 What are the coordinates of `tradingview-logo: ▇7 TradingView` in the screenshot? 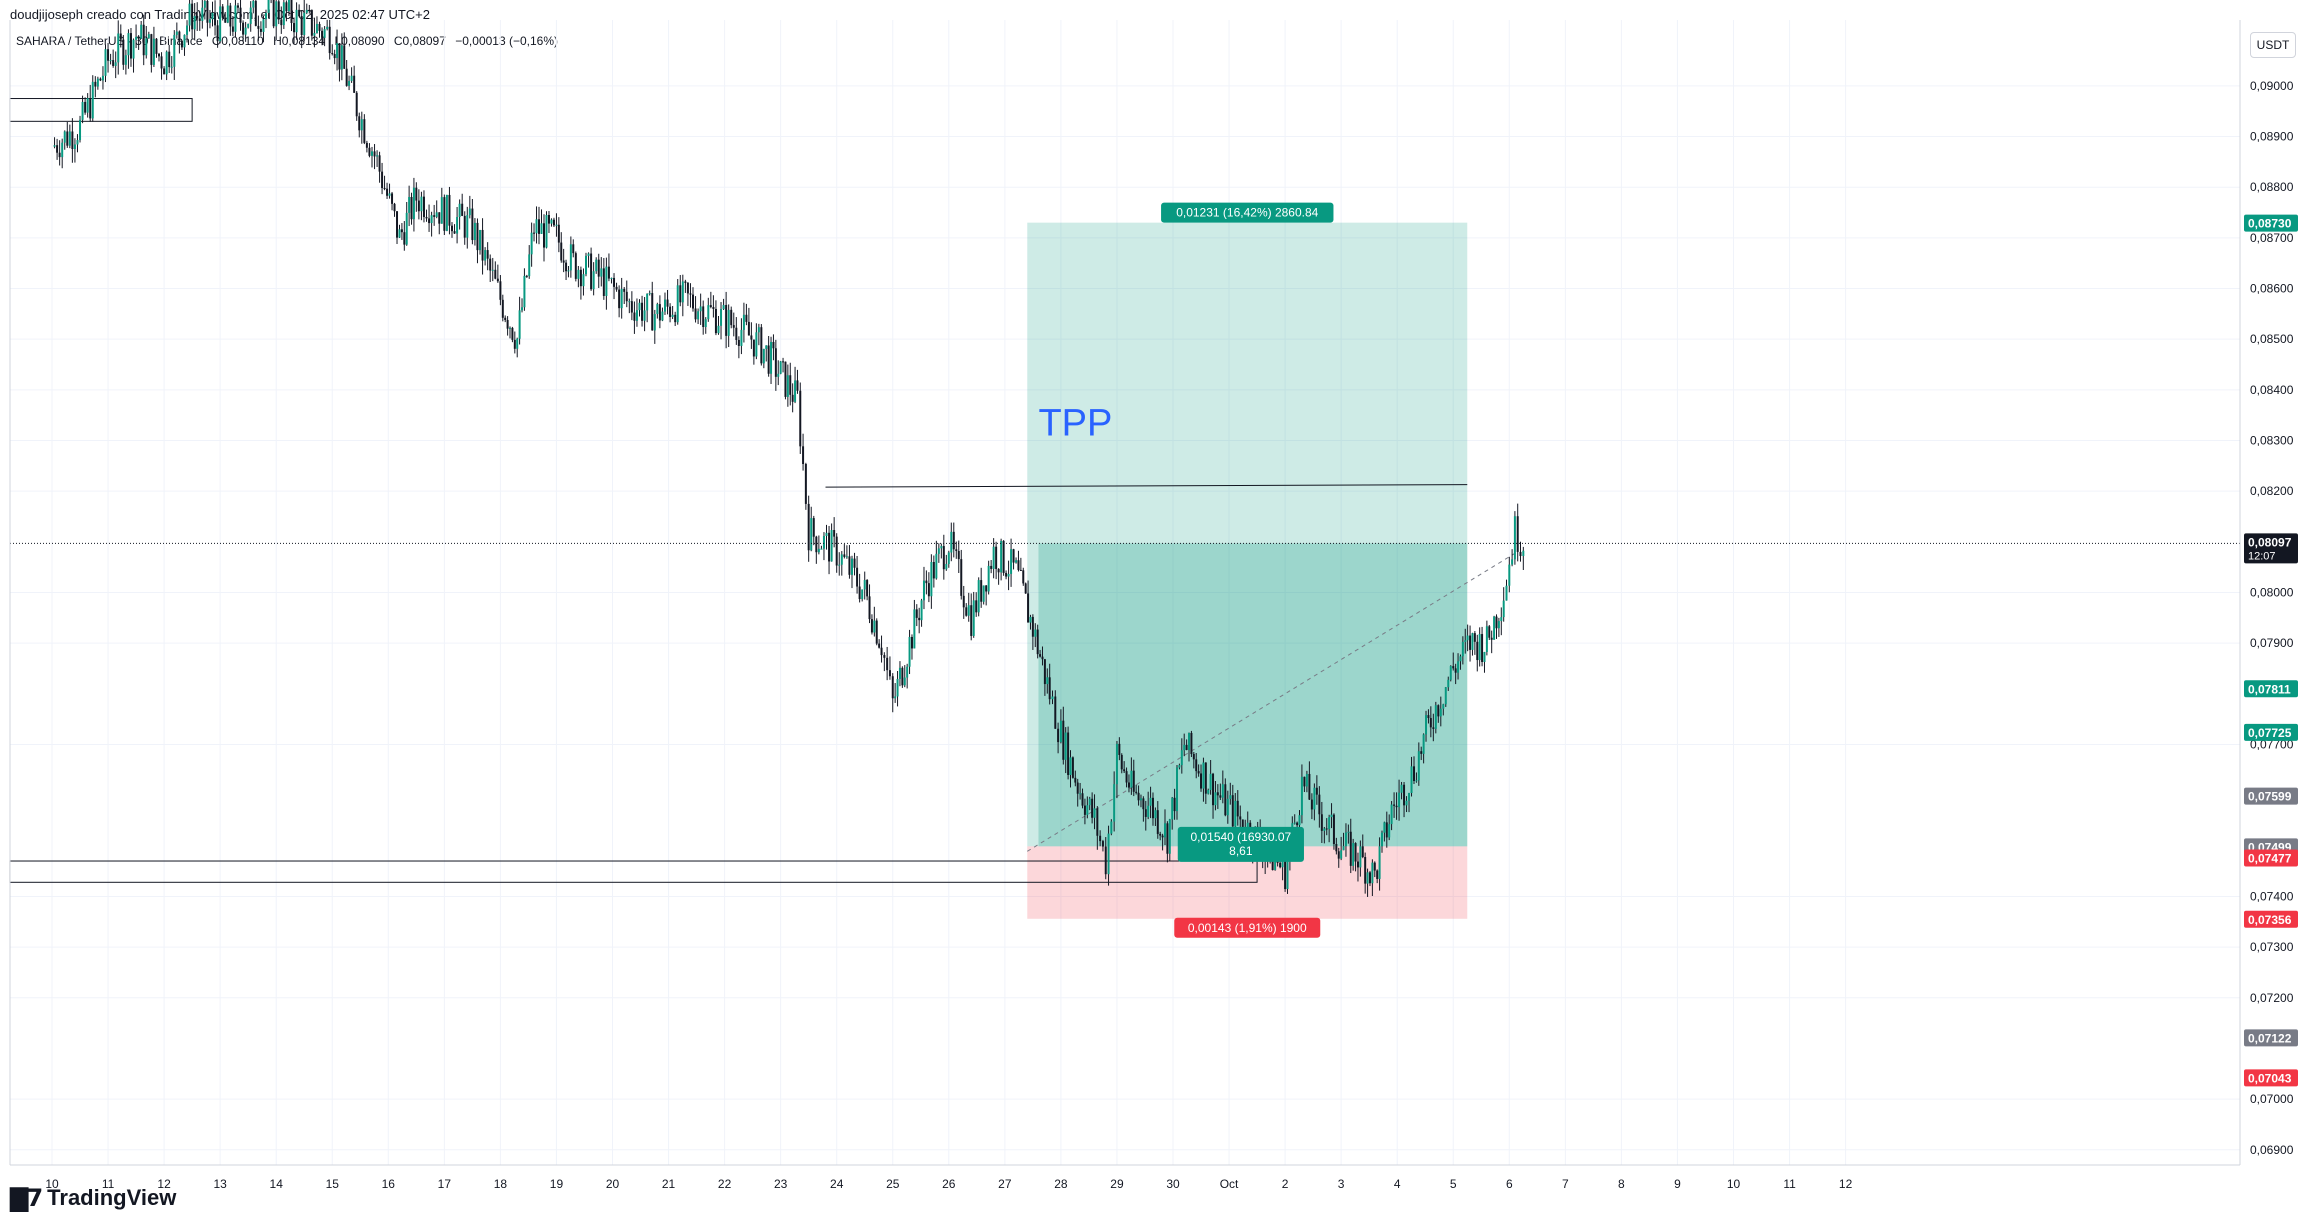 It's located at (93, 1198).